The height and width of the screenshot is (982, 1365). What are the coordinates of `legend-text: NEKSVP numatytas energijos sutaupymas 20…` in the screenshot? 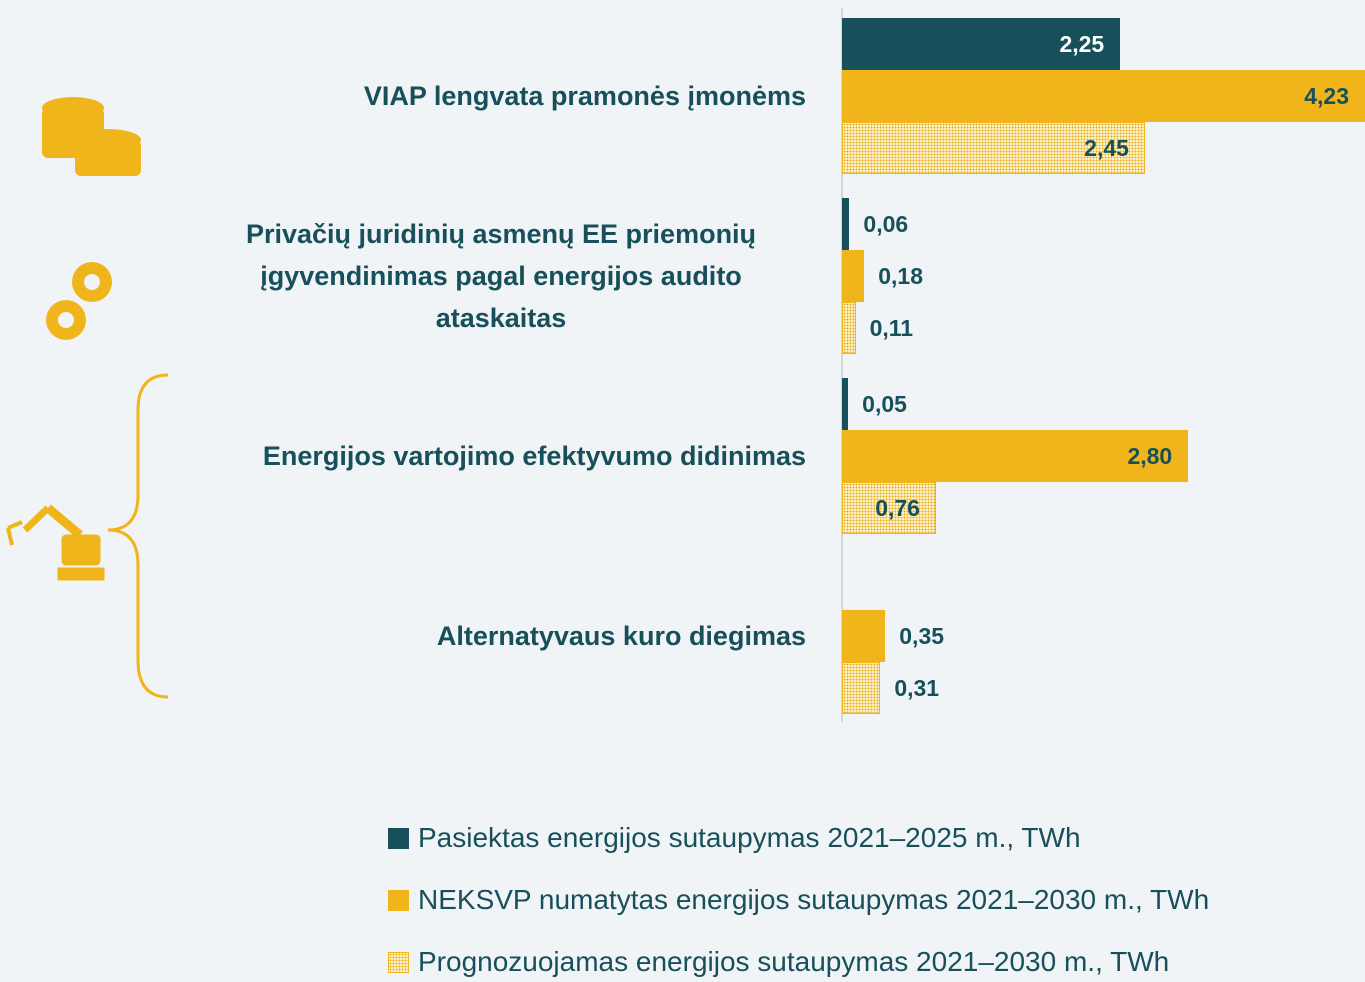 It's located at (814, 899).